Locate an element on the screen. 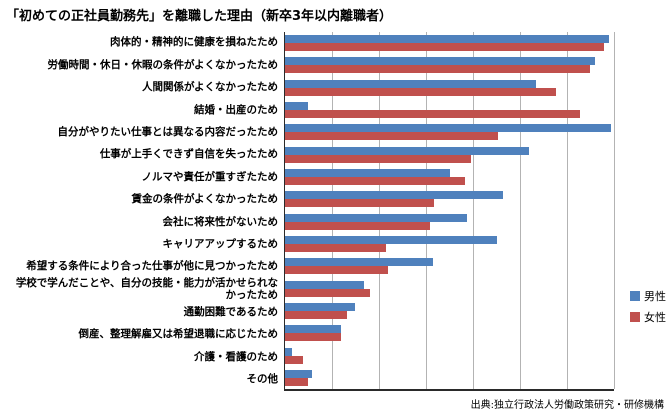 This screenshot has height=415, width=670. category-label: ノルマや責任が重すぎたため is located at coordinates (210, 176).